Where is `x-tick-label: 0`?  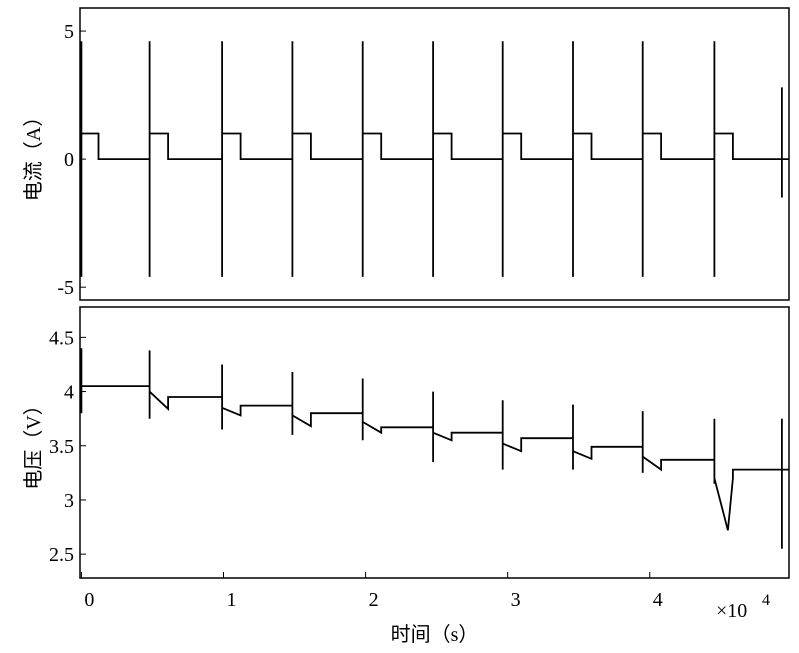
x-tick-label: 0 is located at coordinates (89, 600).